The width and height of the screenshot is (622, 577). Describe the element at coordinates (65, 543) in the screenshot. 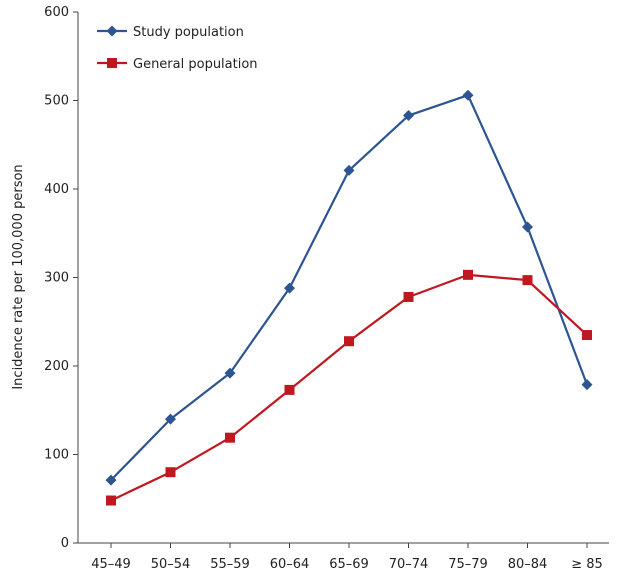

I see `y-tick-label: 0` at that location.